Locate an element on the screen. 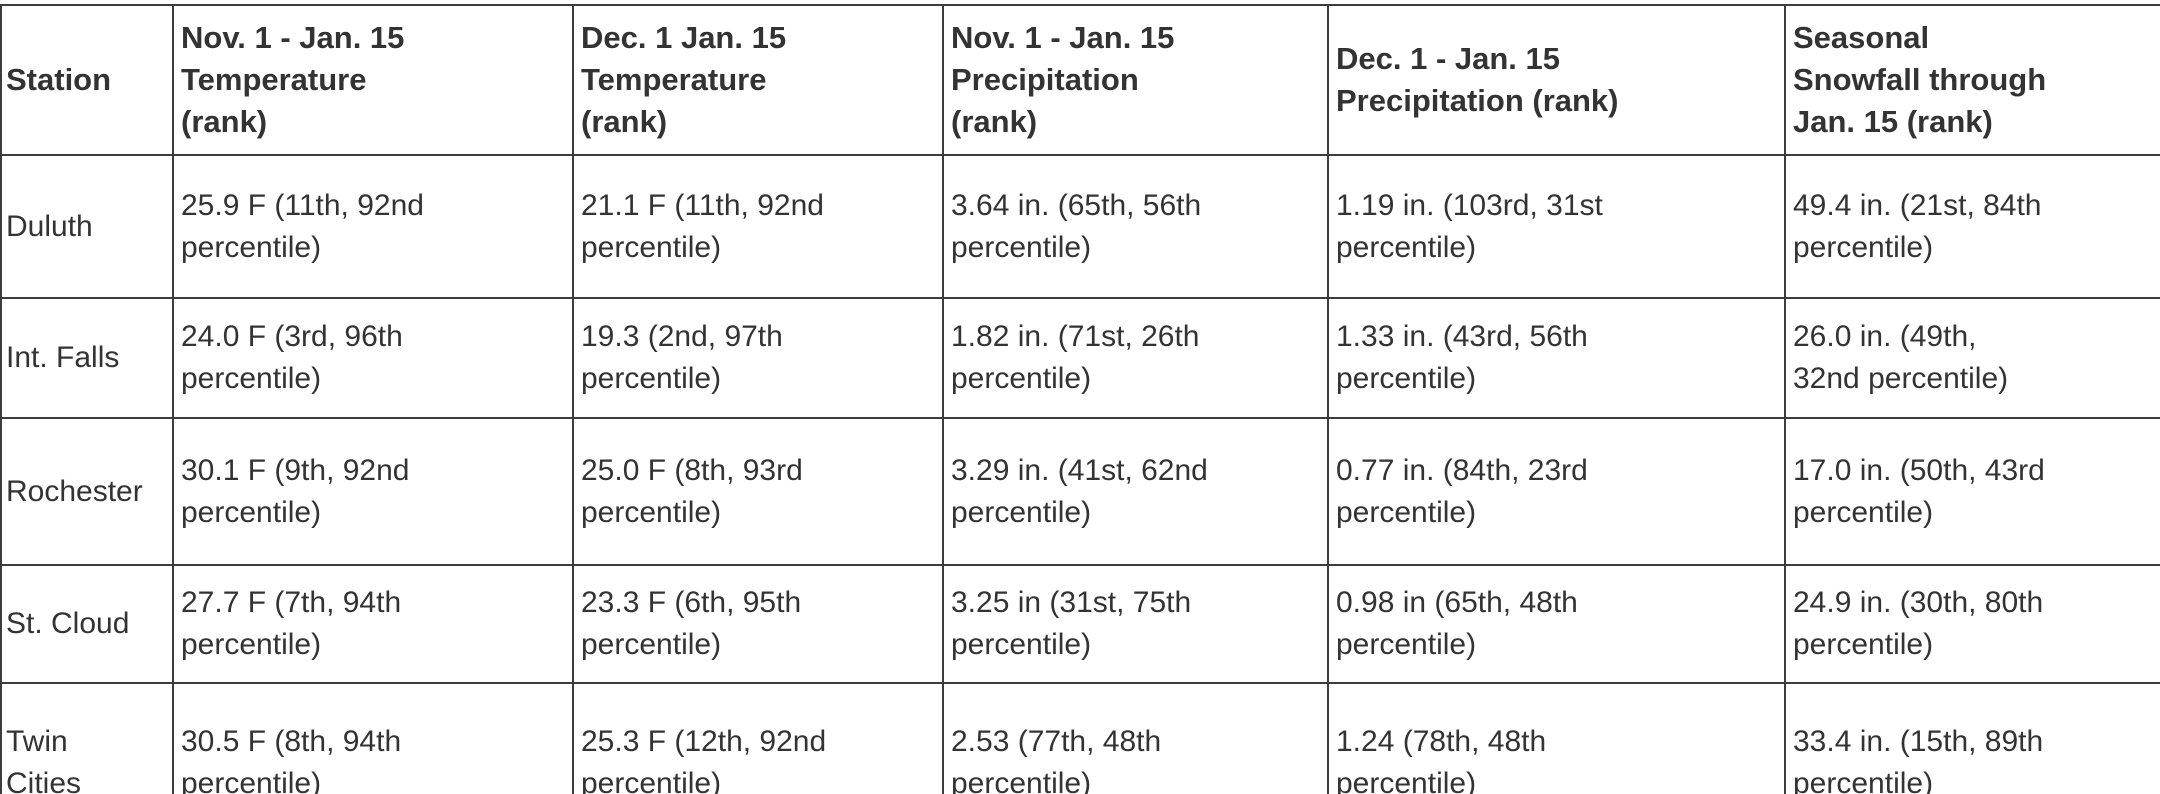 The height and width of the screenshot is (794, 2160). data-cell: 17.0 in. (50th, 43rd percentile) is located at coordinates (1972, 491).